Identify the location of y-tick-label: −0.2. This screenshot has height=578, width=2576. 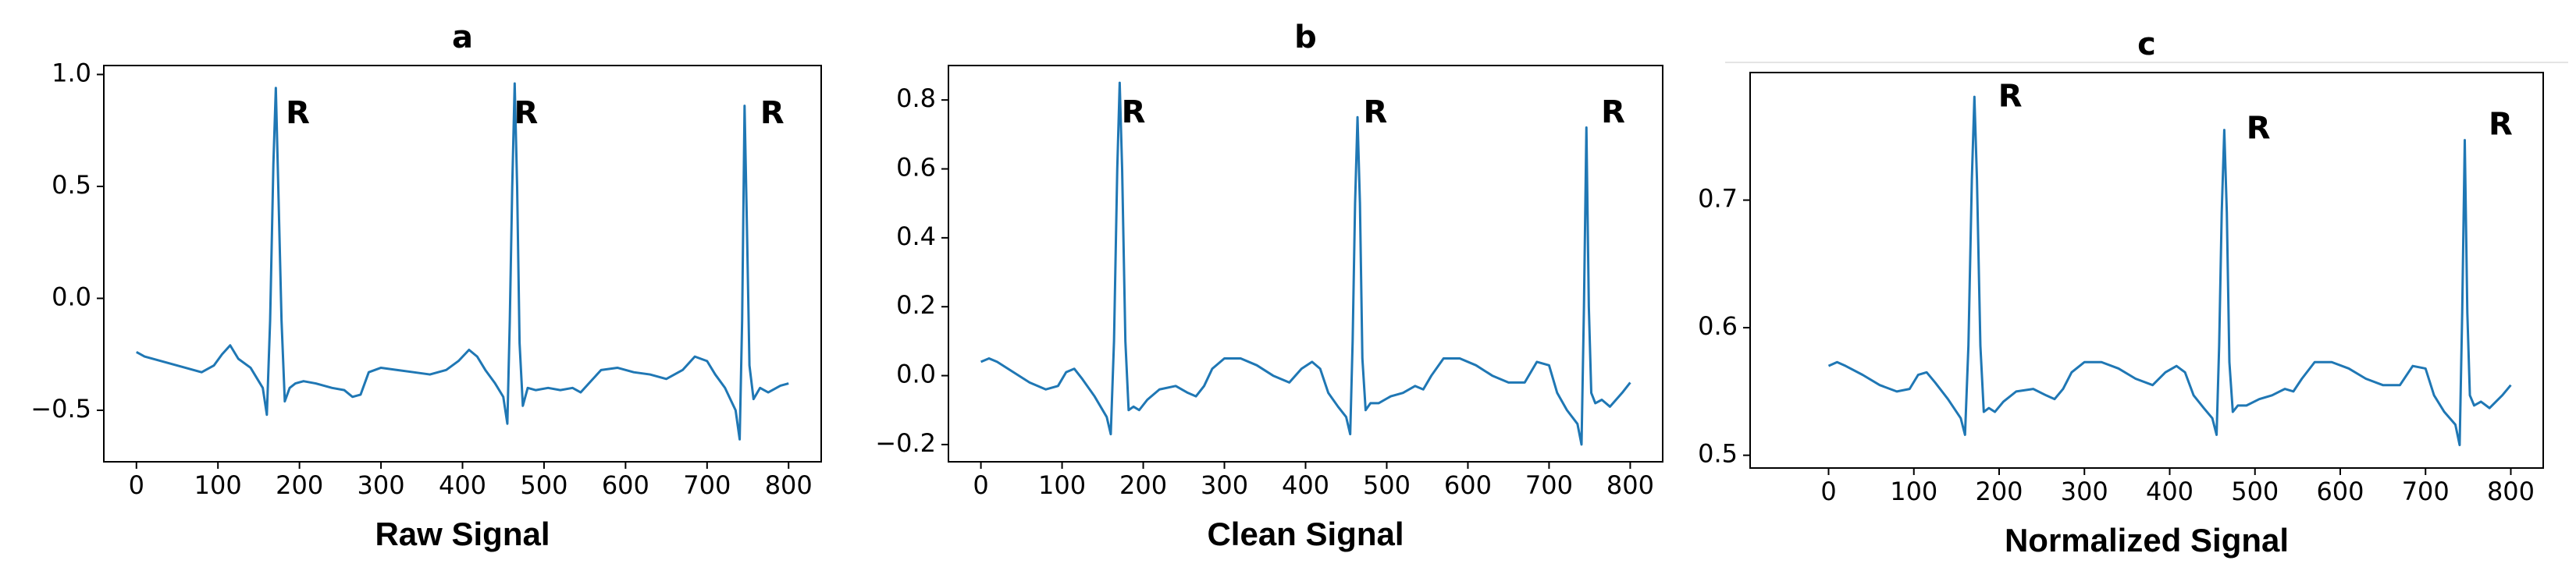
(905, 443).